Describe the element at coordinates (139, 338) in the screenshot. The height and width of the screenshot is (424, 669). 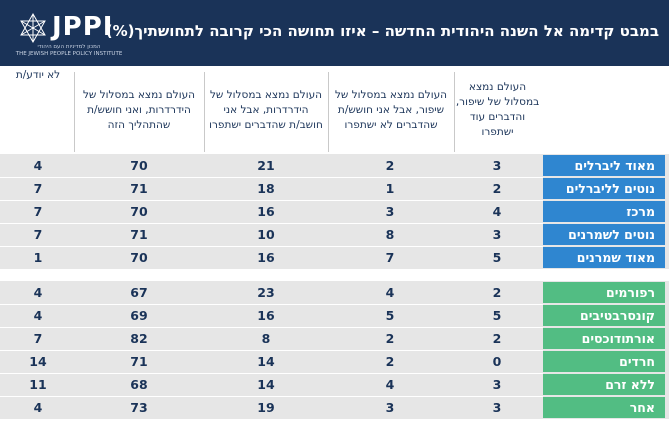
I see `table-cell: 82` at that location.